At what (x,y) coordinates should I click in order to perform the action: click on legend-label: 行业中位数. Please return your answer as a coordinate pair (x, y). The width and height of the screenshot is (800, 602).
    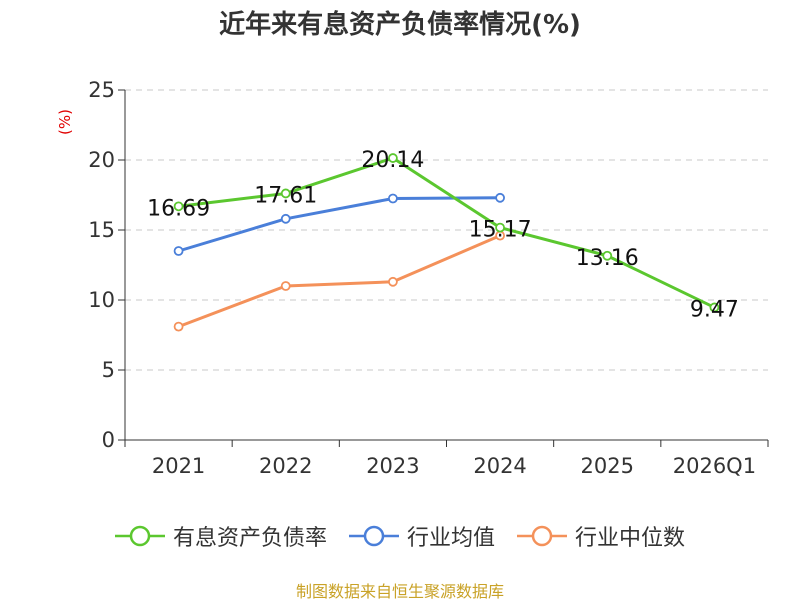
    Looking at the image, I should click on (630, 538).